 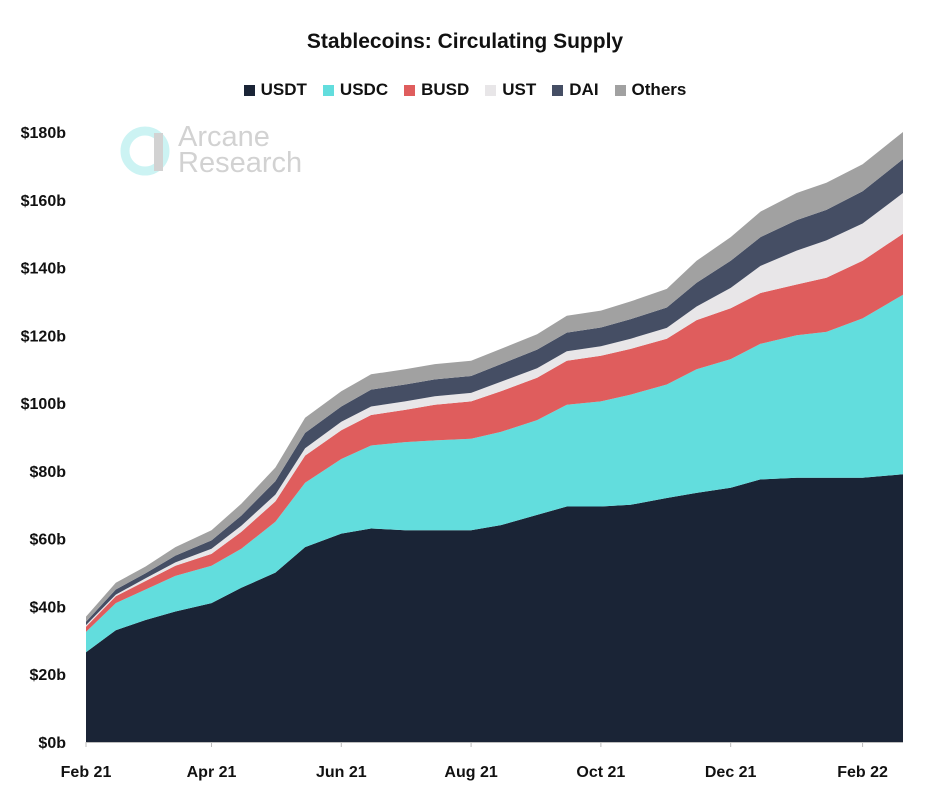 I want to click on y-tick-label: $60b, so click(x=48, y=540).